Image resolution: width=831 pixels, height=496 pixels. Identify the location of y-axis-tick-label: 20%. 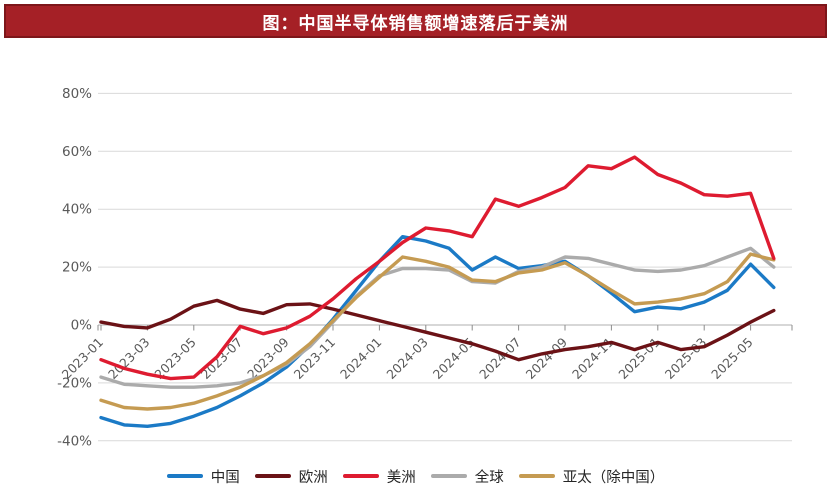
(77, 268).